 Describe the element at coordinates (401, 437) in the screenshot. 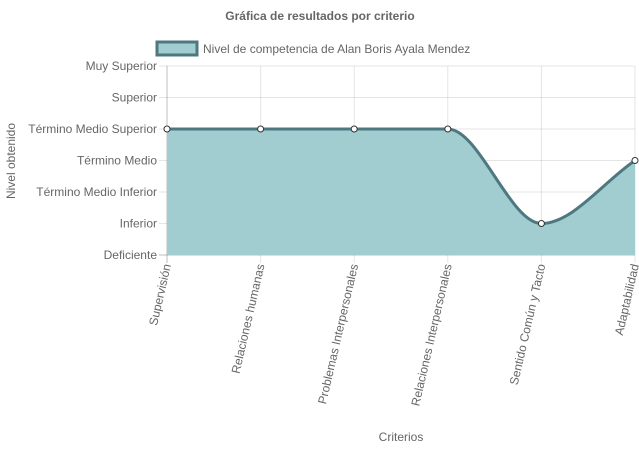

I see `x-axis-title: Criterios` at that location.